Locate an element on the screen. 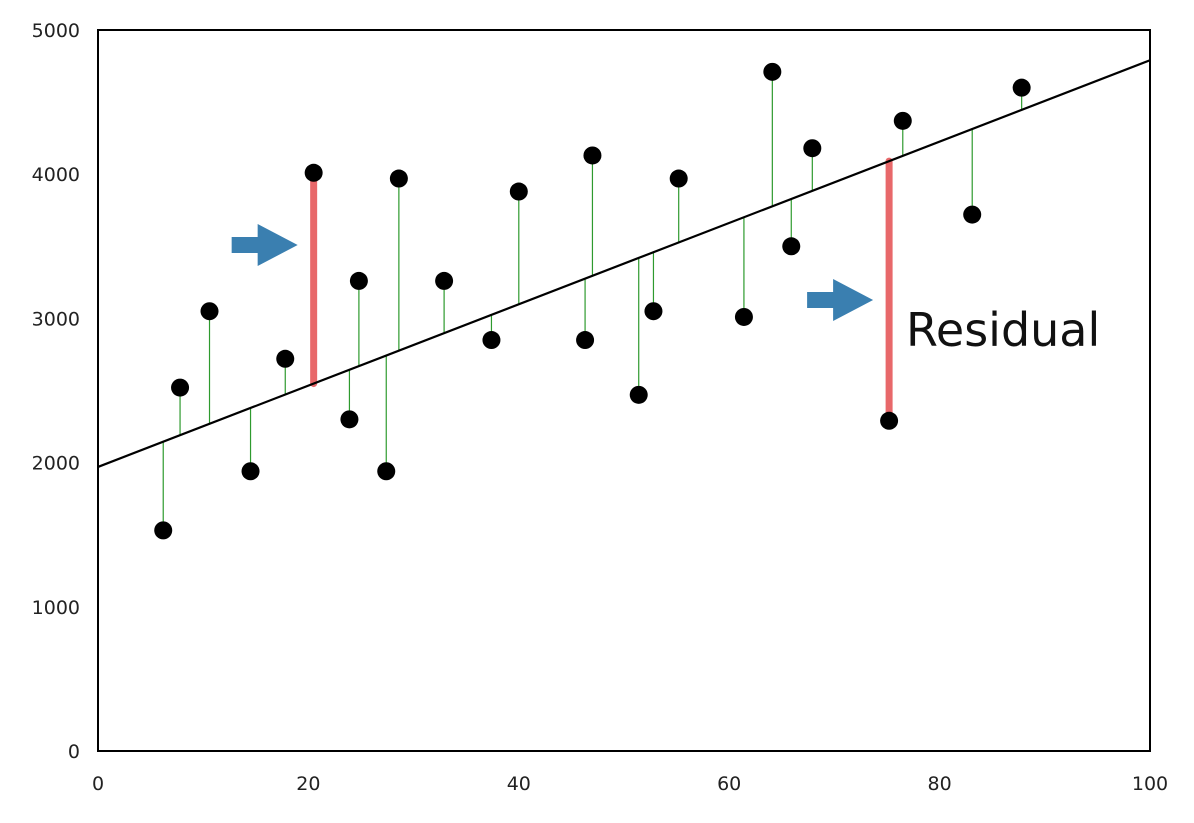 This screenshot has height=823, width=1194. y-tick-label: 4000 is located at coordinates (56, 175).